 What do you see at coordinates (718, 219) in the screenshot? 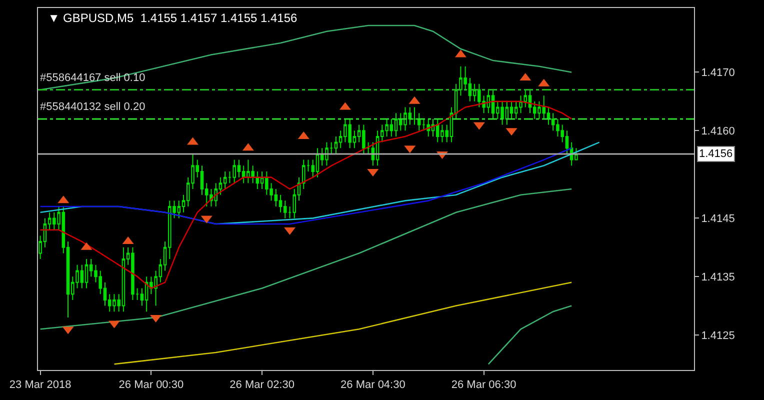
I see `y-tick-label: 1.4145` at bounding box center [718, 219].